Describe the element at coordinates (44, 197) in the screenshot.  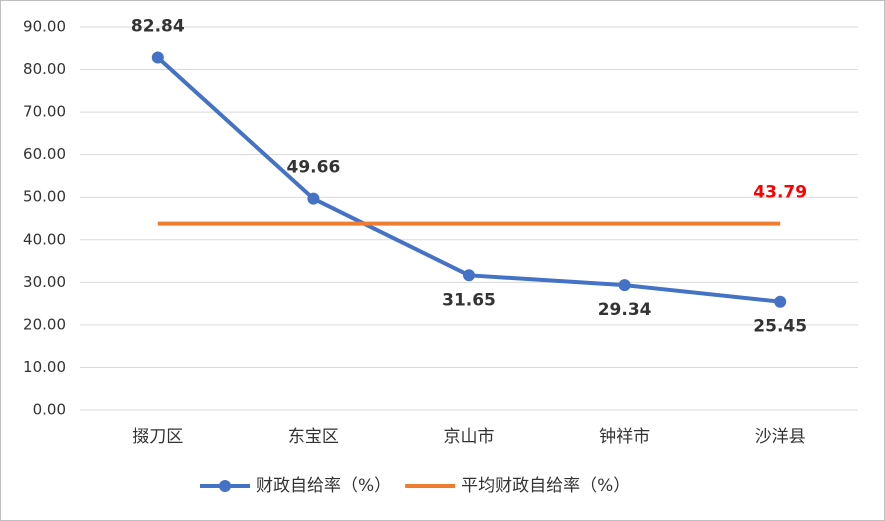
I see `y-tick-label: 50.00` at that location.